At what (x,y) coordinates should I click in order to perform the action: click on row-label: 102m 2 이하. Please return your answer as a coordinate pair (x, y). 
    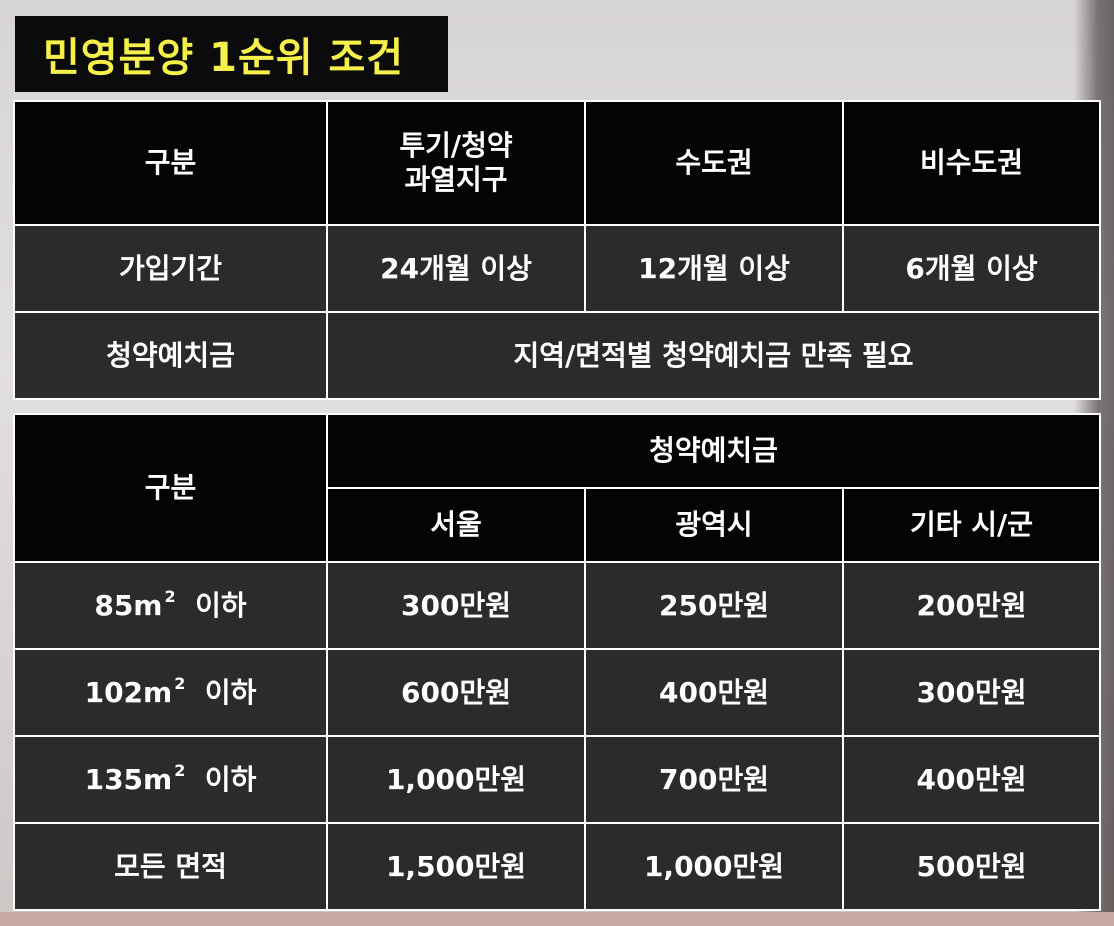
    Looking at the image, I should click on (170, 692).